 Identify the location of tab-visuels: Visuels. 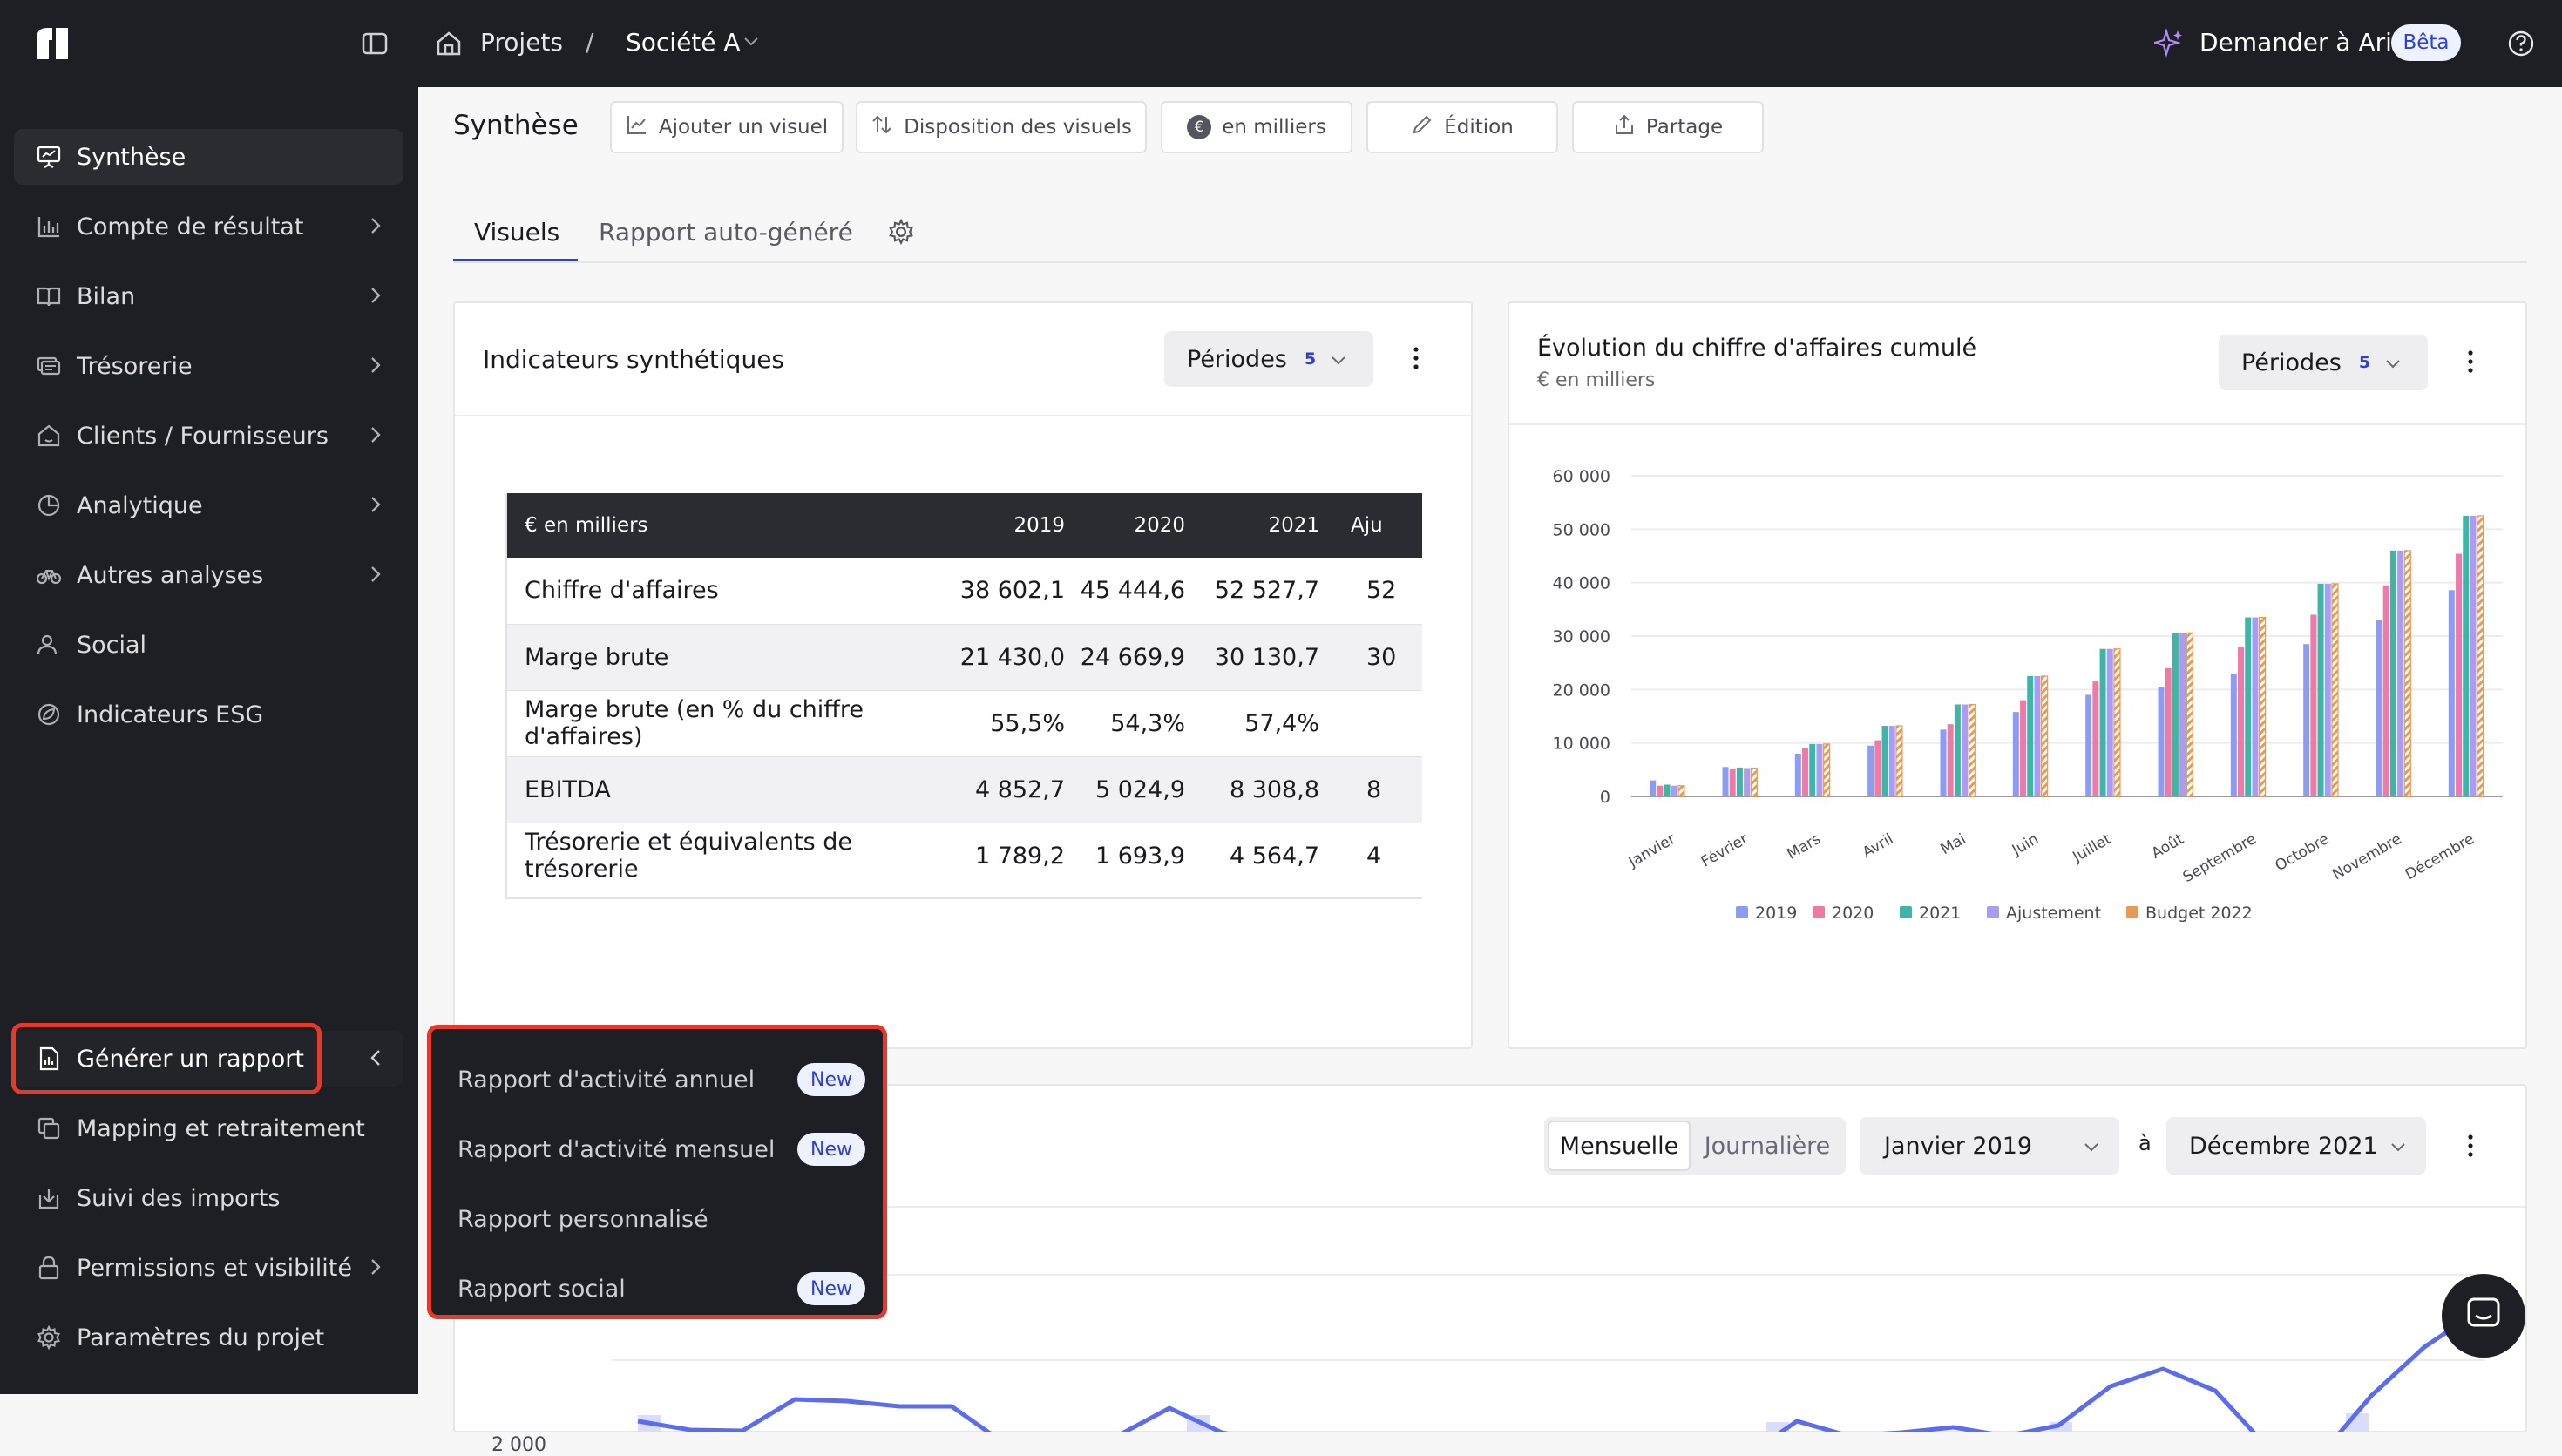
(517, 232).